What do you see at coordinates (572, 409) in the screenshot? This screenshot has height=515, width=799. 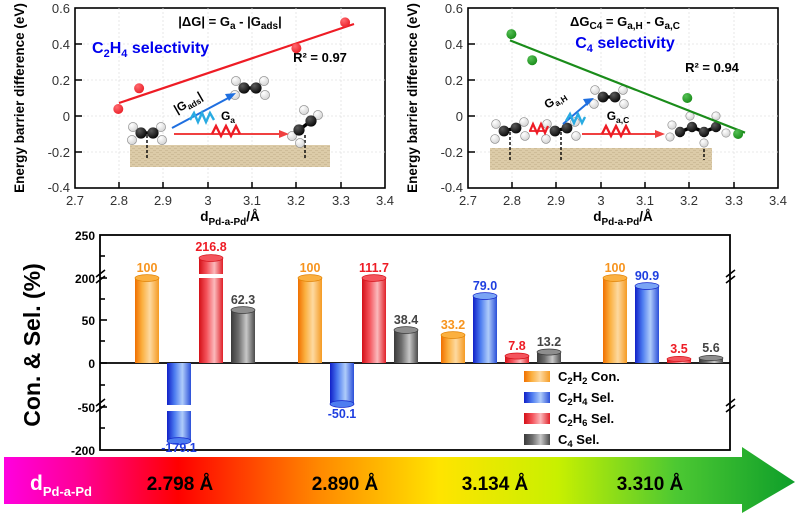 I see `bar-legend: C2H2 Con. C2H4 Sel. C2H6 Sel. C4 Sel.` at bounding box center [572, 409].